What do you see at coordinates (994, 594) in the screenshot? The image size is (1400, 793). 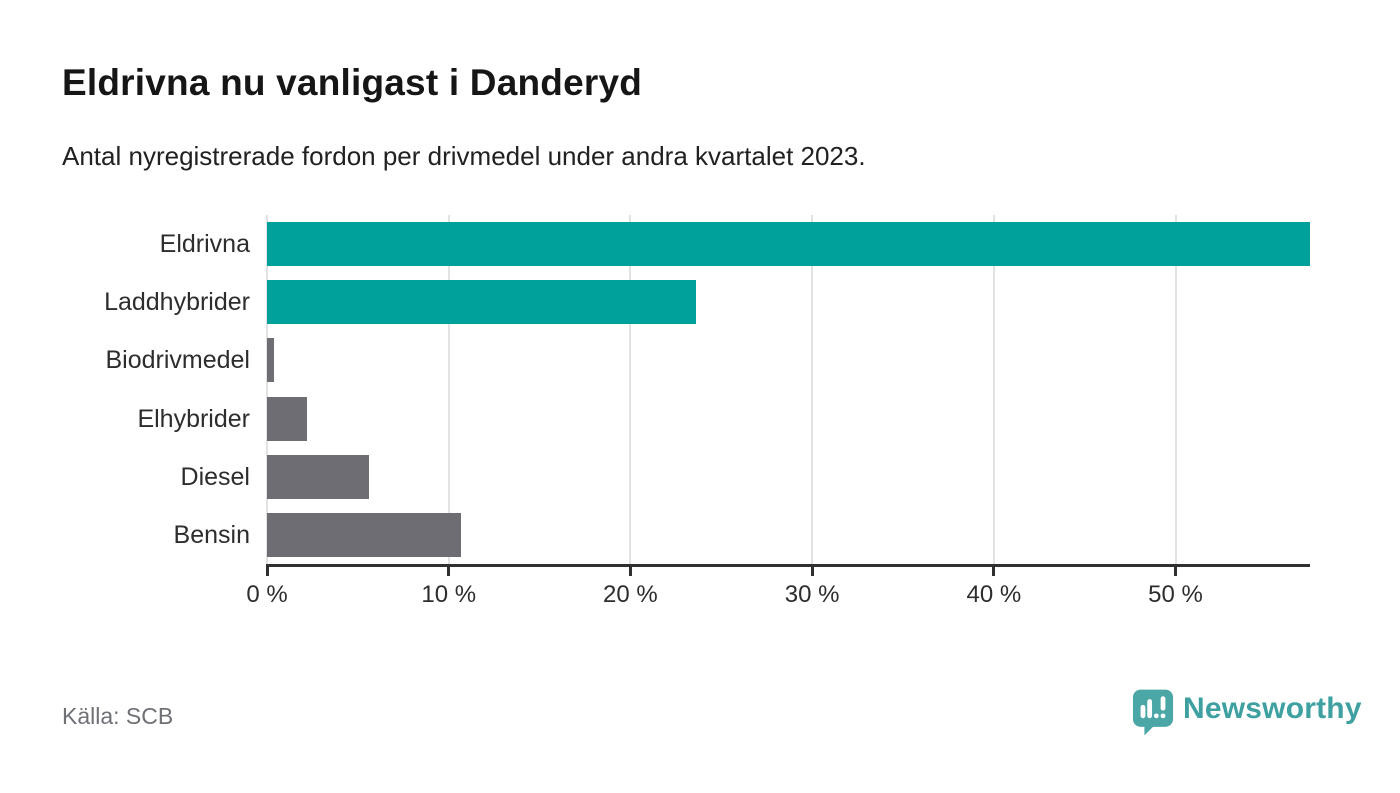 I see `x-axis-tick-label: 40 %` at bounding box center [994, 594].